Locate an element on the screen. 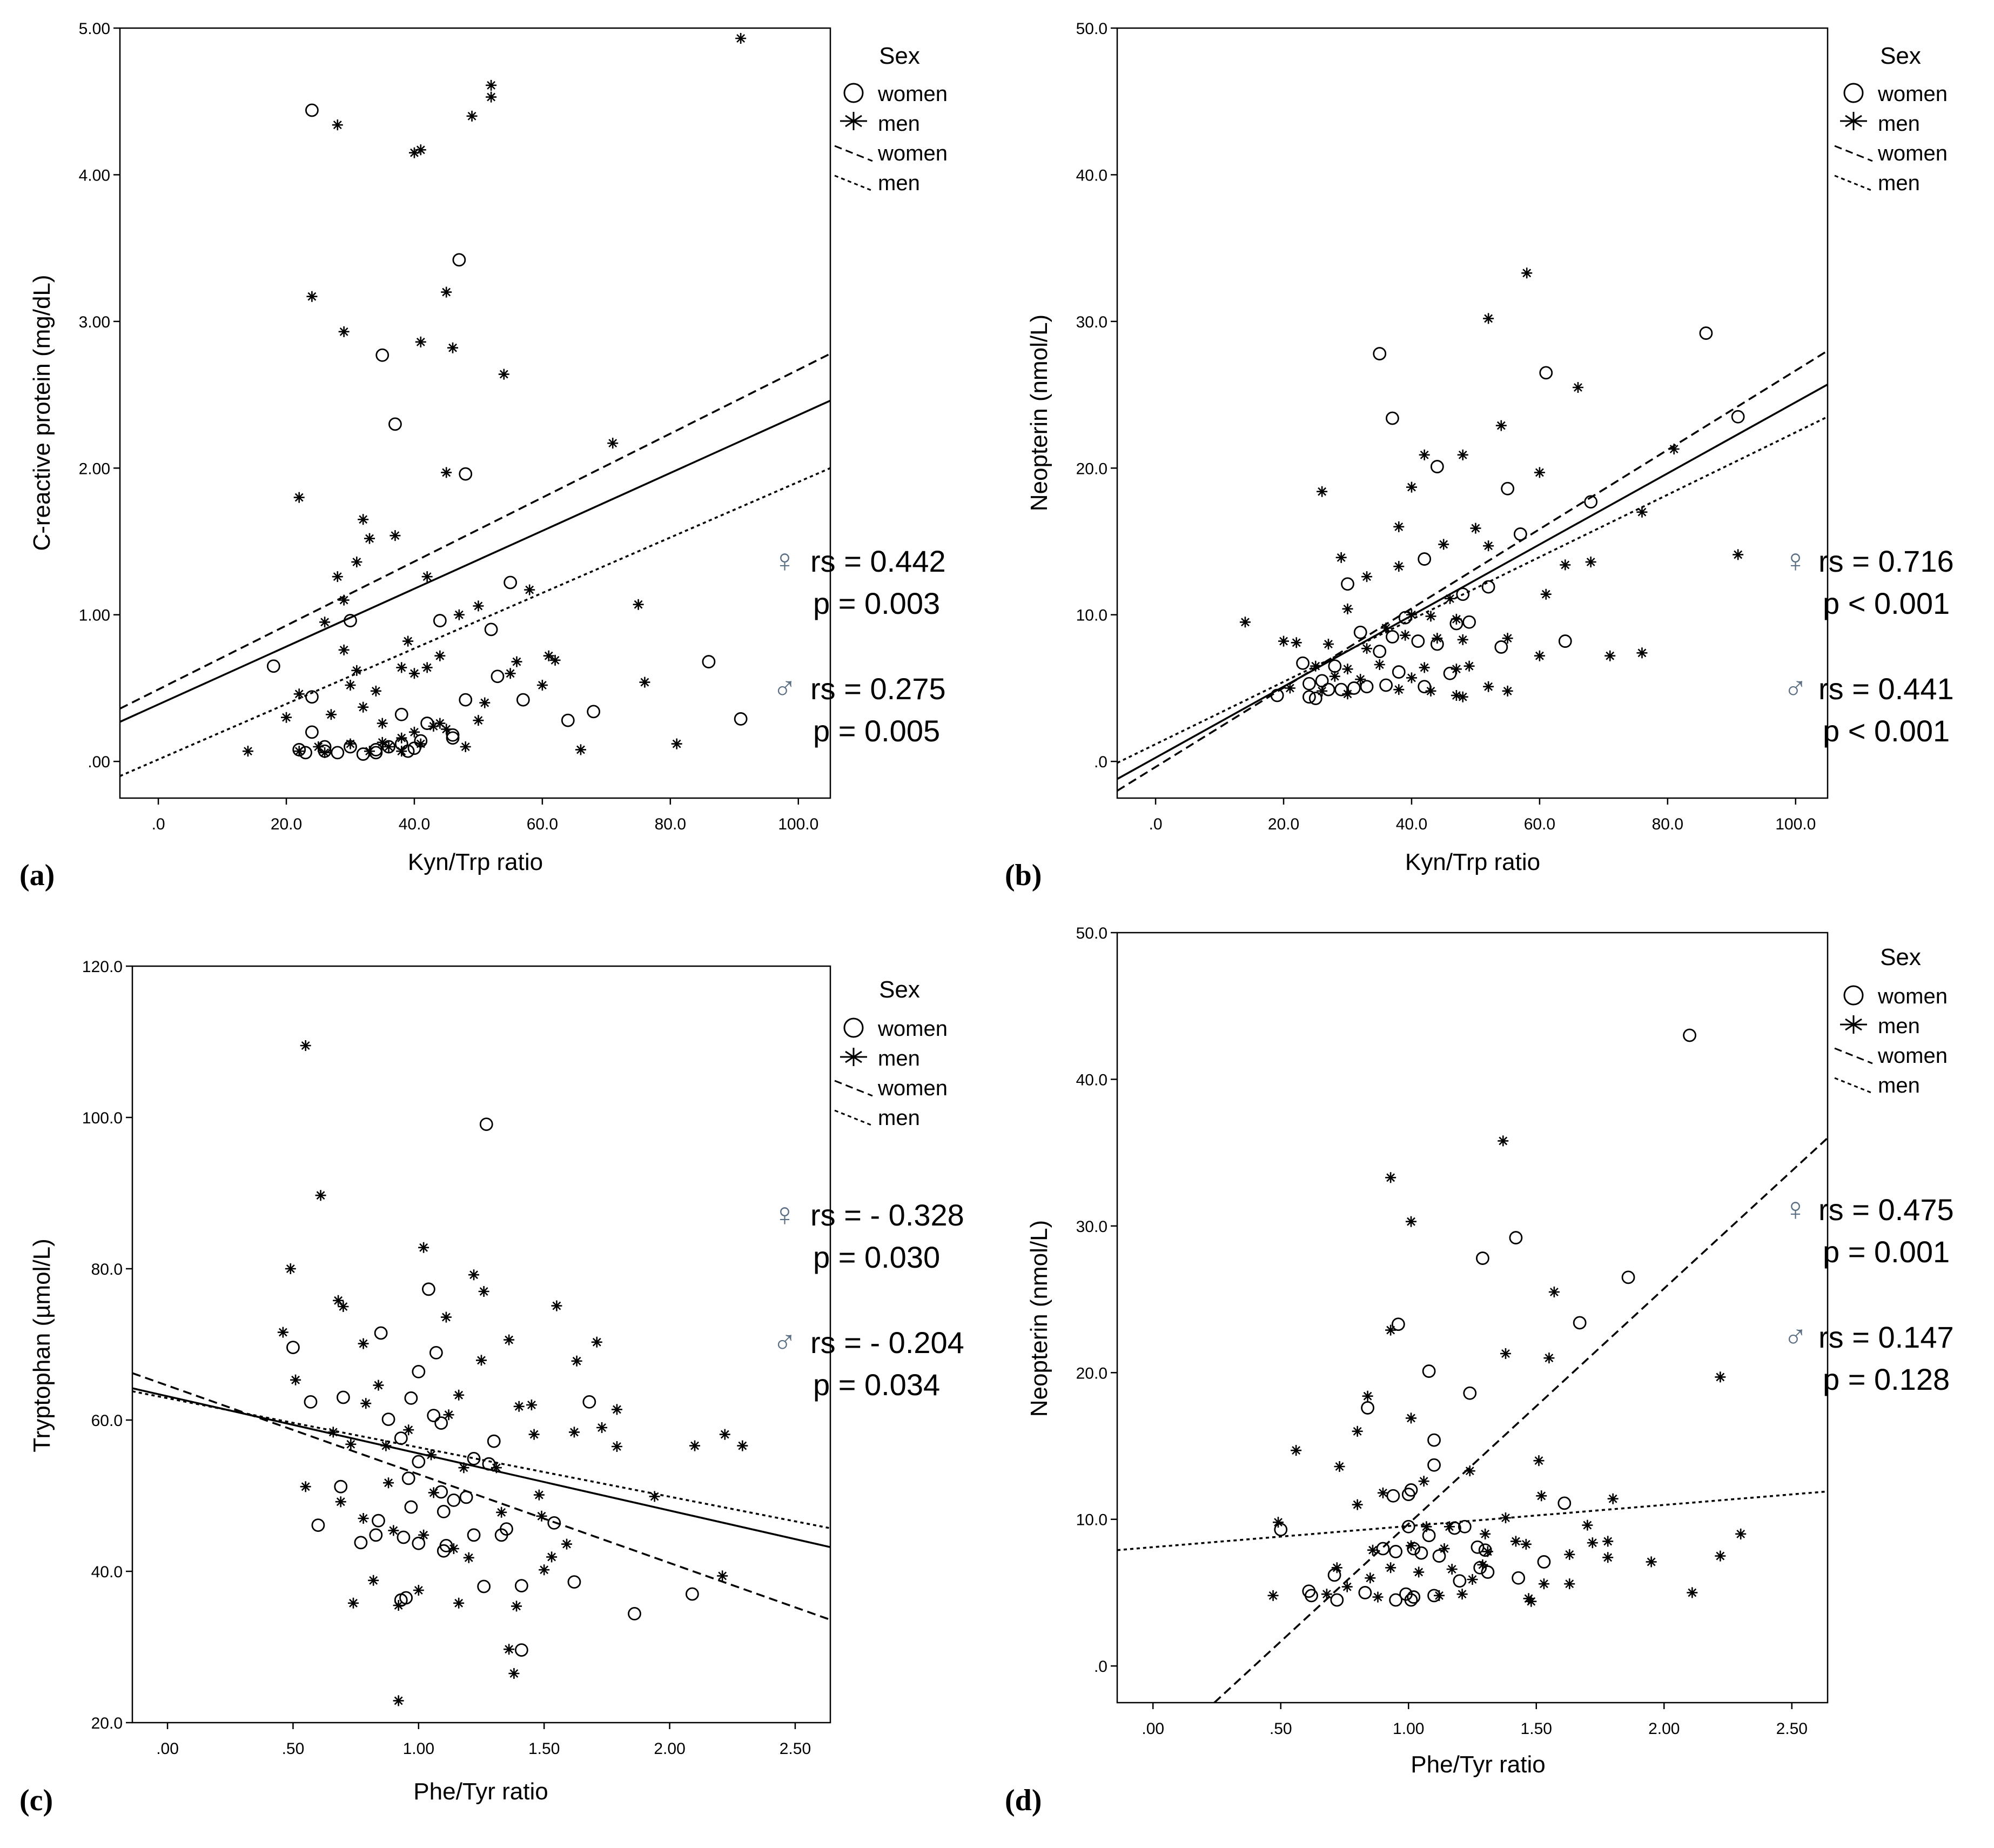 The image size is (1994, 1848). male-symbol: ♂ is located at coordinates (785, 688).